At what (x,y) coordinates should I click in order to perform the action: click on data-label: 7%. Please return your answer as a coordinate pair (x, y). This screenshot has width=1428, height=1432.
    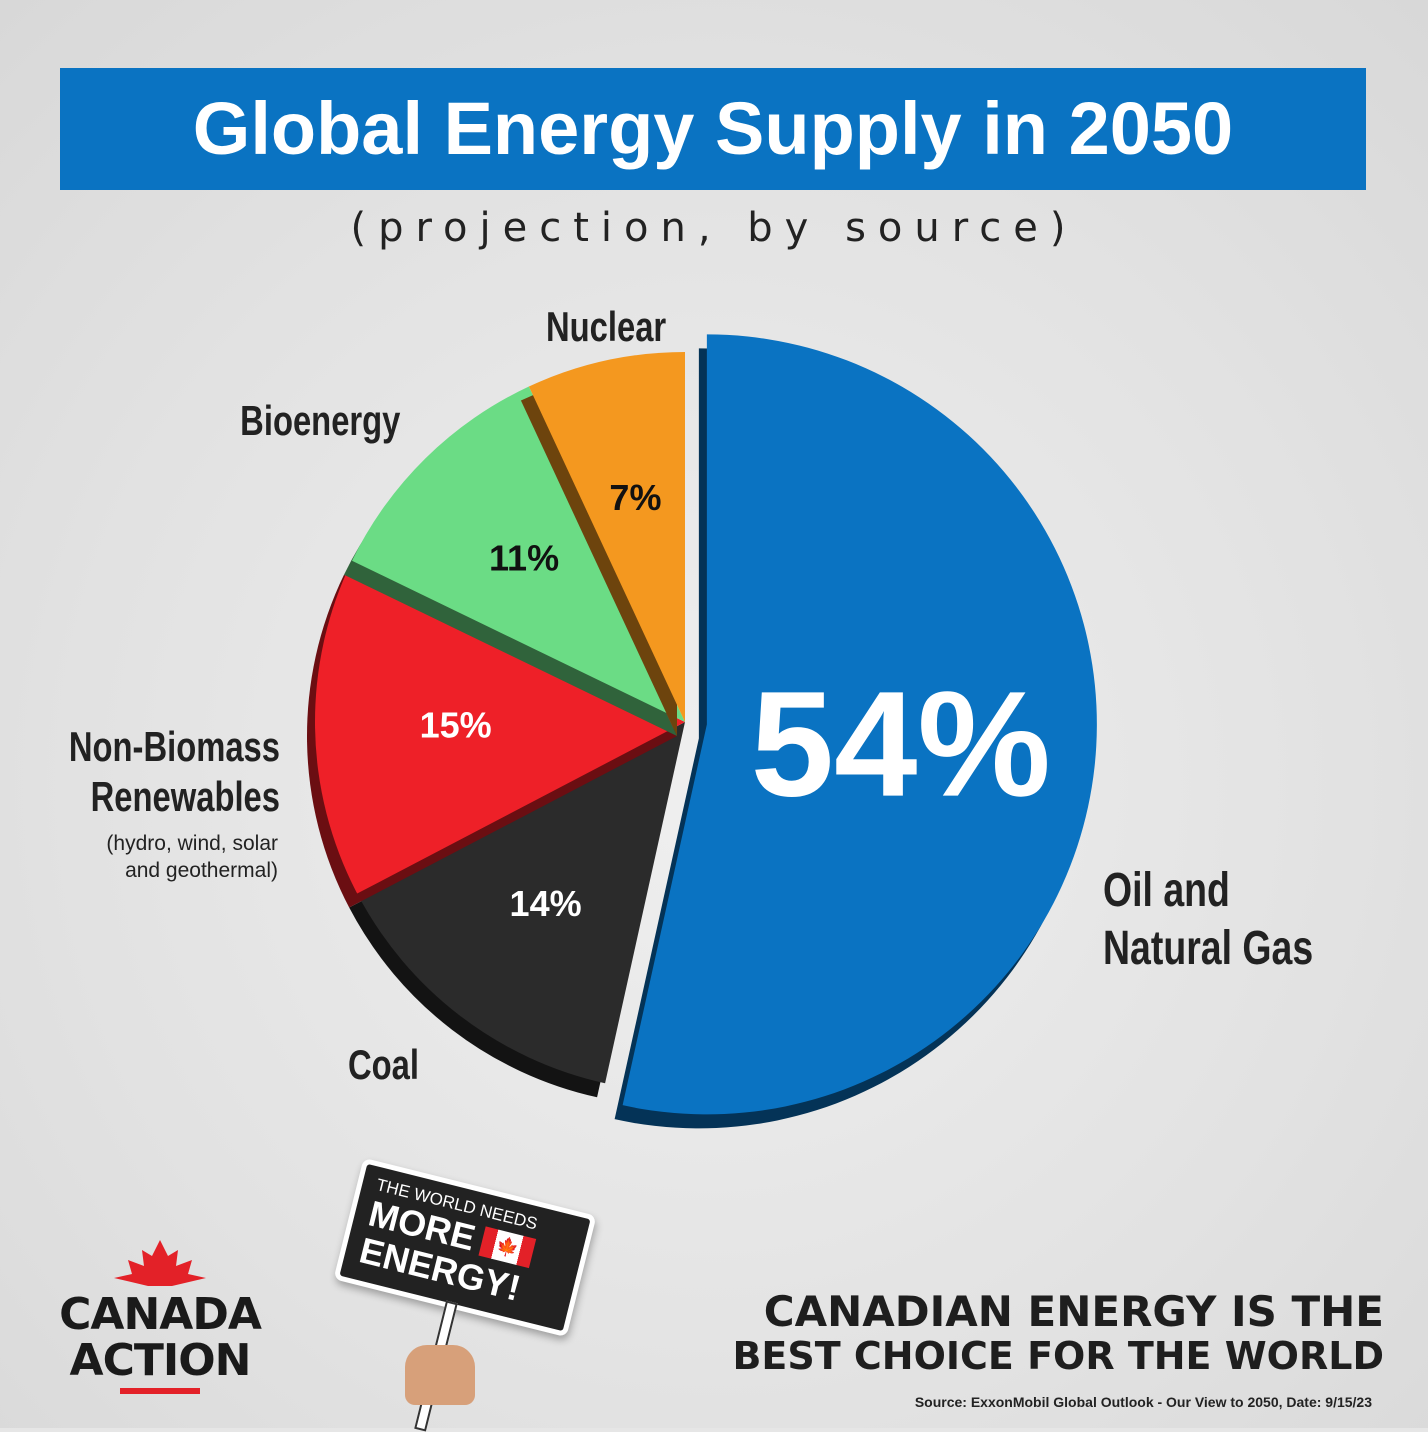
    Looking at the image, I should click on (635, 497).